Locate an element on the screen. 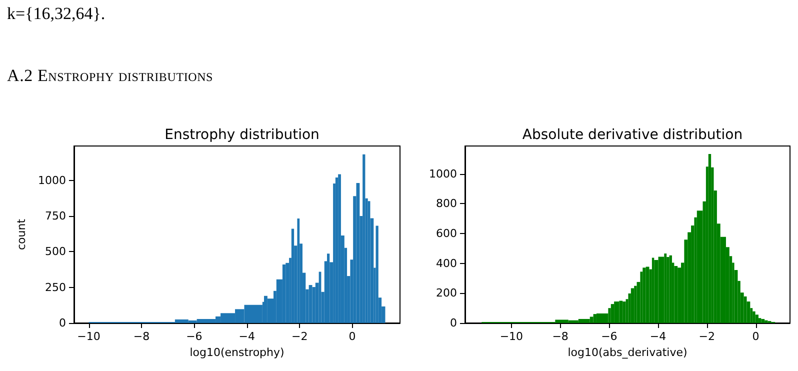 The height and width of the screenshot is (371, 798). chart-title: Absolute derivative distribution is located at coordinates (632, 135).